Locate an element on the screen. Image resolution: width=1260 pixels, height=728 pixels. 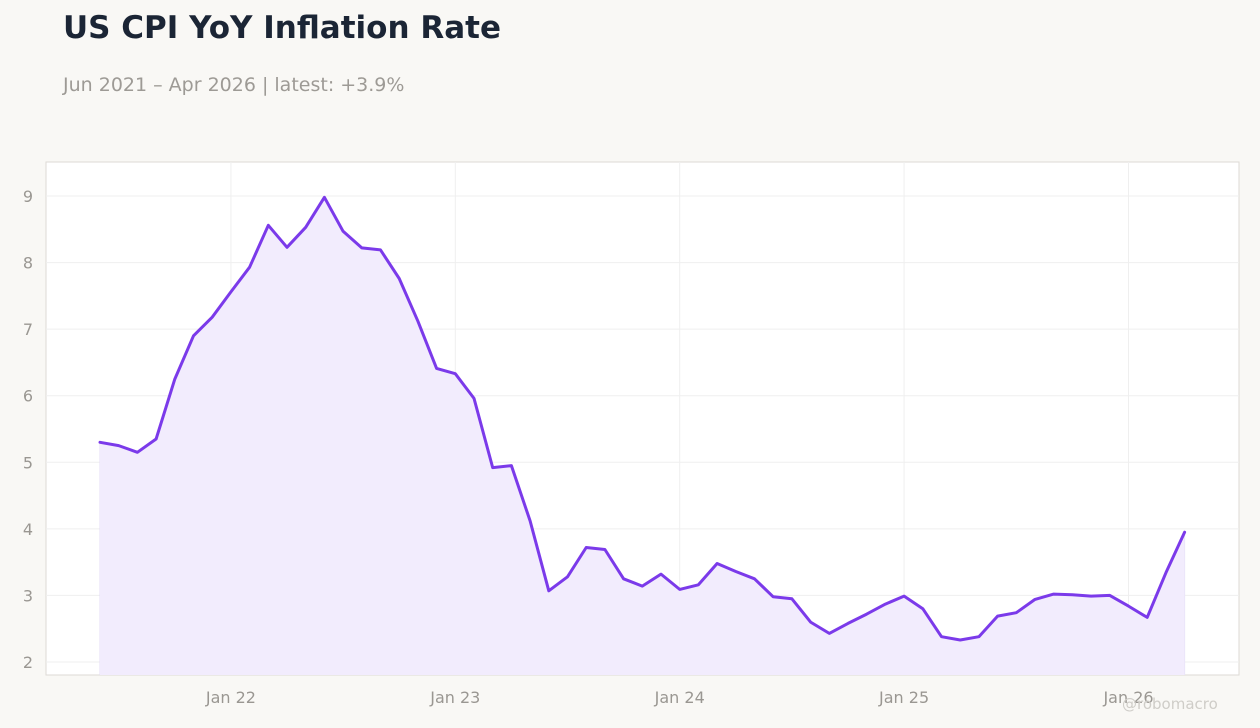
y-tick-label: 5 is located at coordinates (28, 462).